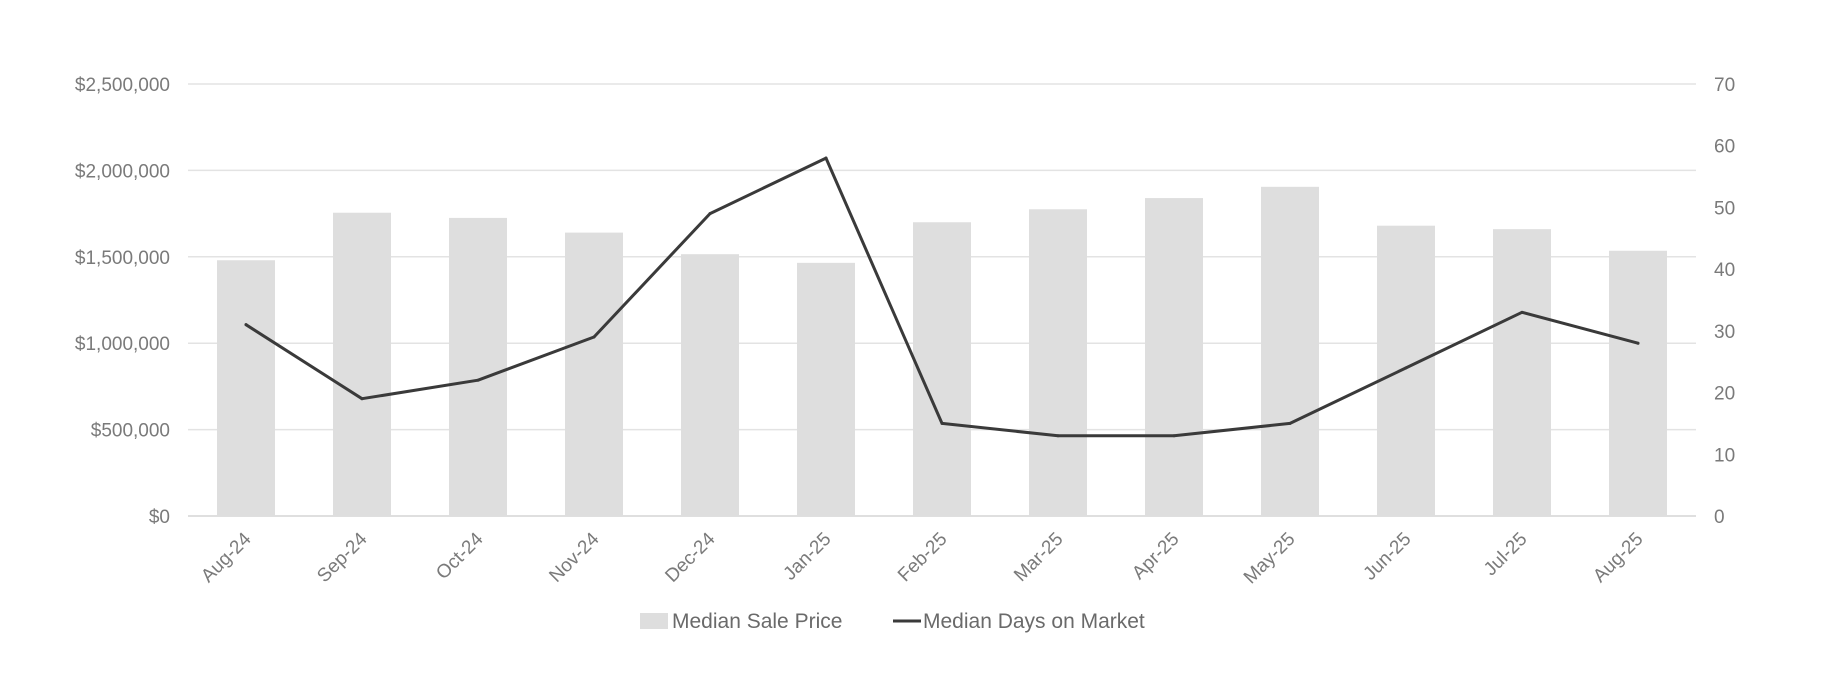 The height and width of the screenshot is (698, 1836). Describe the element at coordinates (459, 555) in the screenshot. I see `x-tick-label: Oct-24` at that location.